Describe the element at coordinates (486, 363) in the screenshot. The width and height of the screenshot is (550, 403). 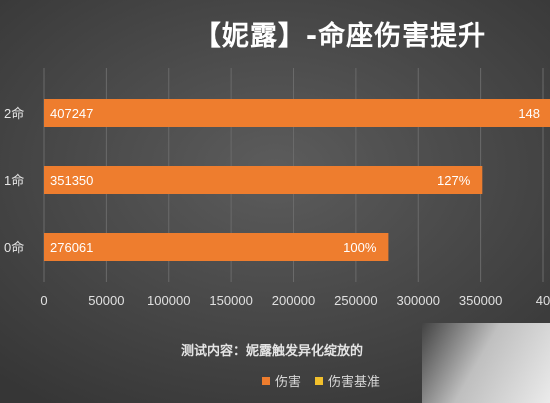
I see `watermark-logo` at that location.